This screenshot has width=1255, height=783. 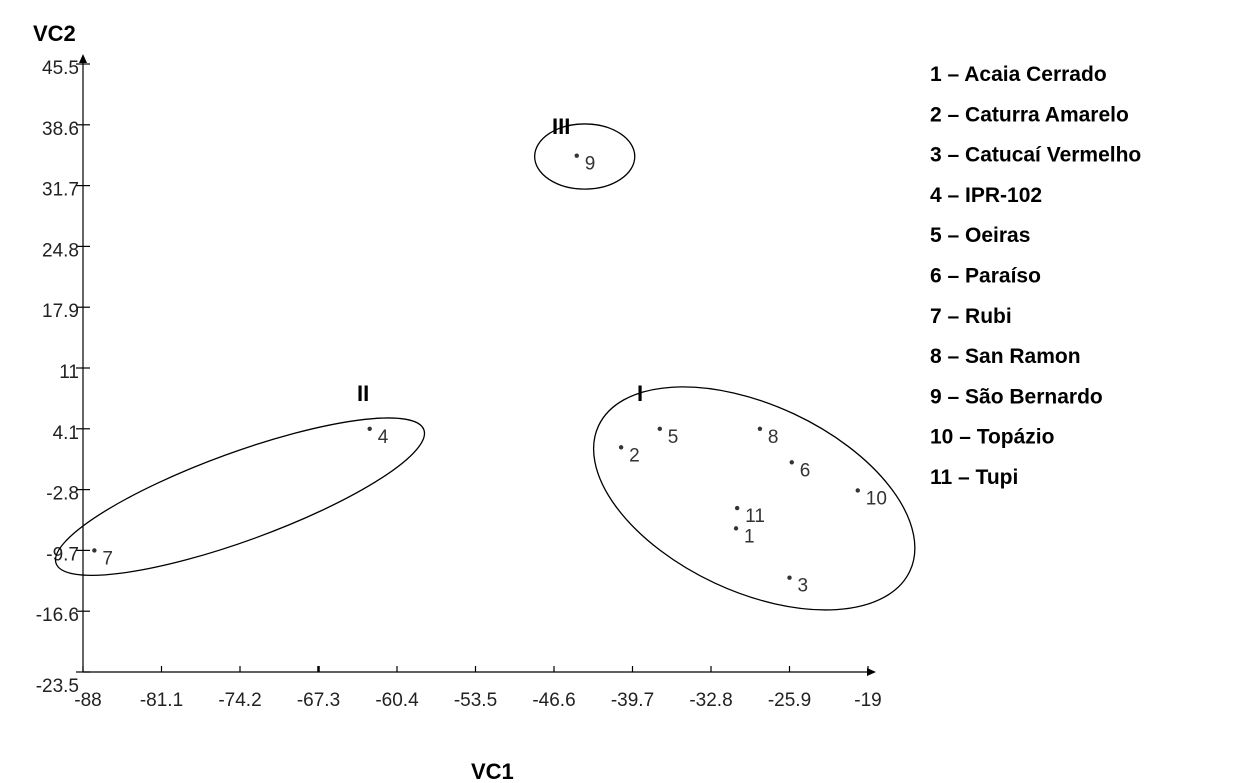 What do you see at coordinates (383, 437) in the screenshot?
I see `data-point-label: 4` at bounding box center [383, 437].